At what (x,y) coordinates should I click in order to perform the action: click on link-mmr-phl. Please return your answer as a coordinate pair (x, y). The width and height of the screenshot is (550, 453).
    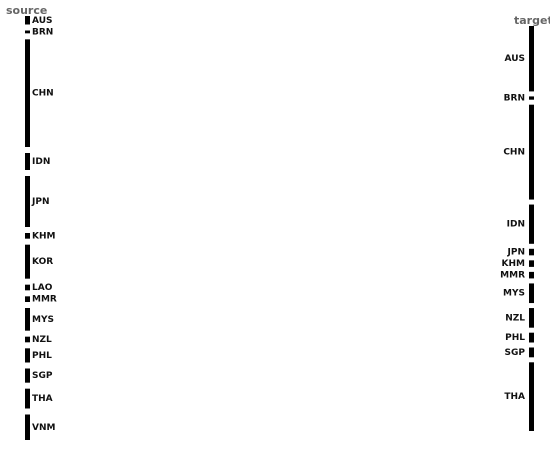
    Looking at the image, I should click on (279, 319).